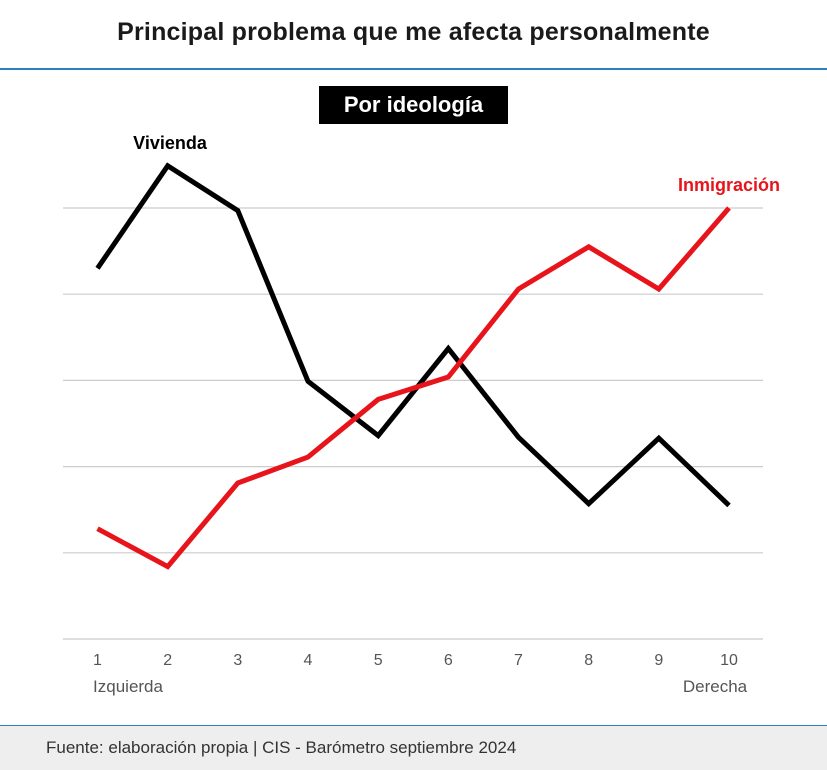 This screenshot has width=827, height=770. What do you see at coordinates (715, 686) in the screenshot?
I see `axis-label-right: Derecha` at bounding box center [715, 686].